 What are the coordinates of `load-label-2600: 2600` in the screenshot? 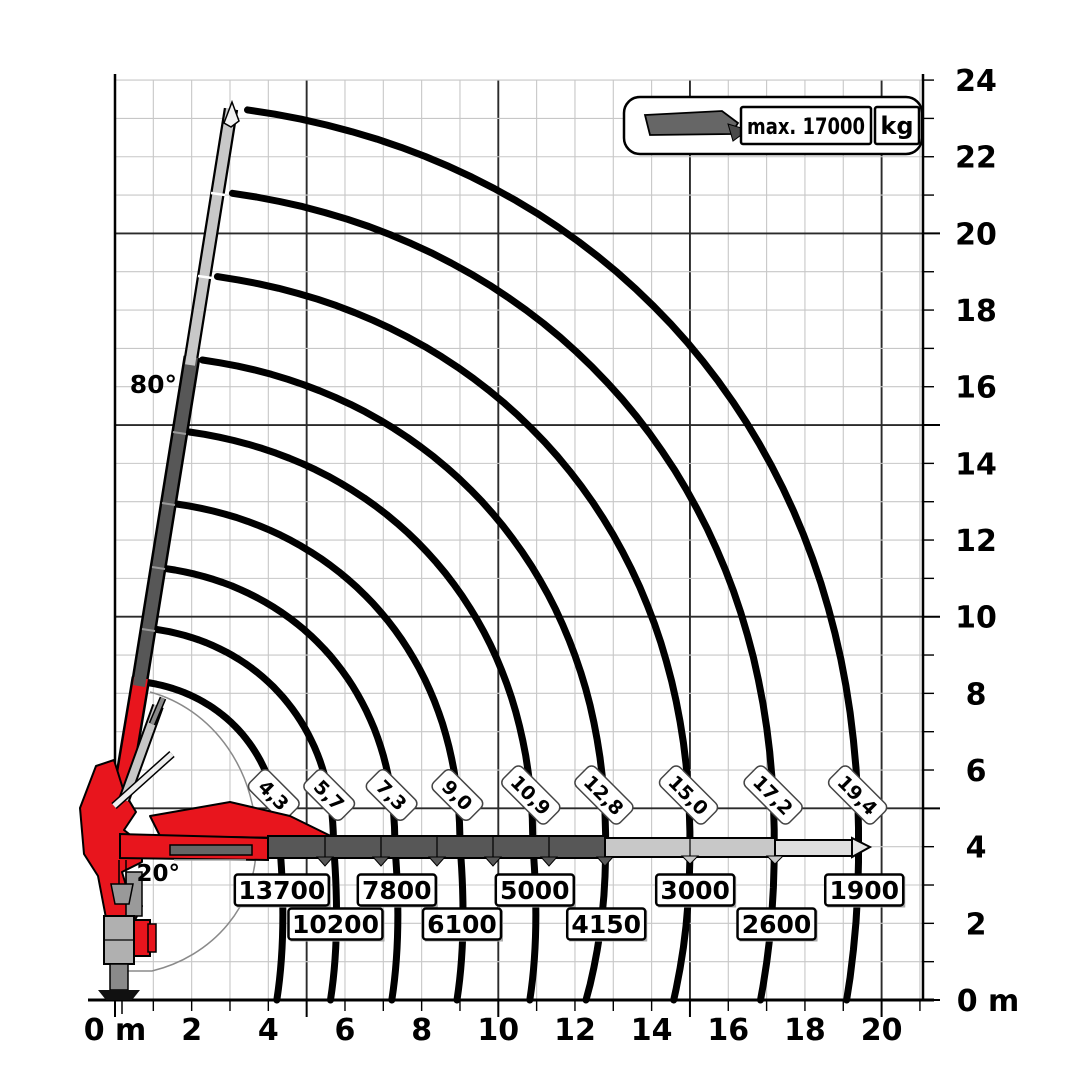 It's located at (777, 924).